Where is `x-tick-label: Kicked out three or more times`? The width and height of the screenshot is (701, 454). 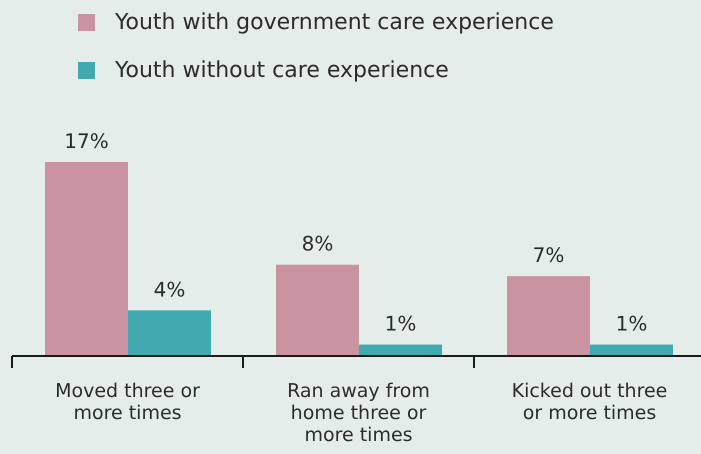
x-tick-label: Kicked out three or more times is located at coordinates (590, 402).